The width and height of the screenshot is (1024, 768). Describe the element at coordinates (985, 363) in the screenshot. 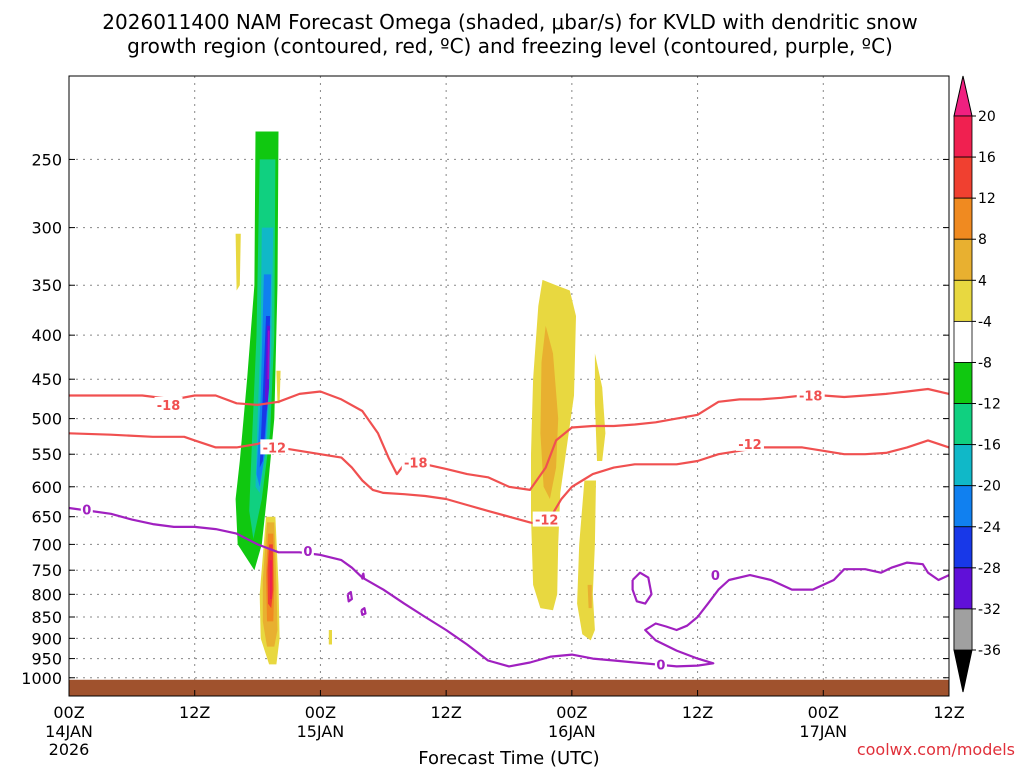

I see `colorbar-label: -8` at that location.